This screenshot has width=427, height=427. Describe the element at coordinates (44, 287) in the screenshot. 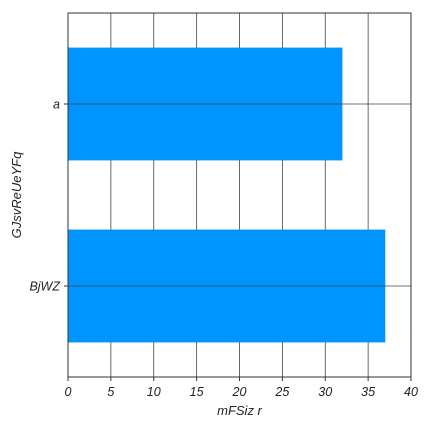

I see `y-tick-label: BjWZ` at that location.